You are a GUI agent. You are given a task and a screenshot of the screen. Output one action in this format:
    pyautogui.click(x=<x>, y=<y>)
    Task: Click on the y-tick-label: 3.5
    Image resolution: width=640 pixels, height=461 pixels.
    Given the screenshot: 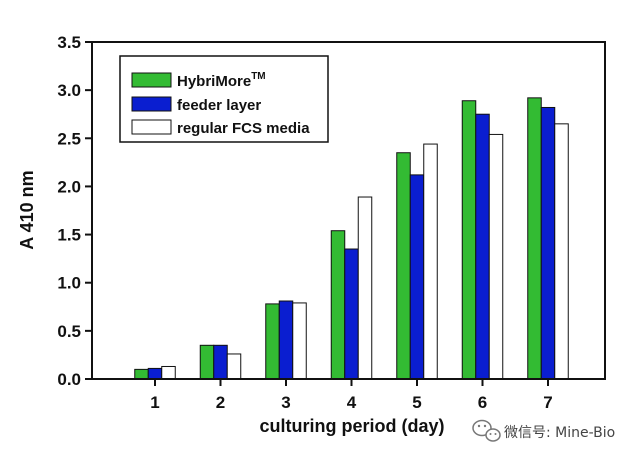 What is the action you would take?
    pyautogui.click(x=69, y=42)
    